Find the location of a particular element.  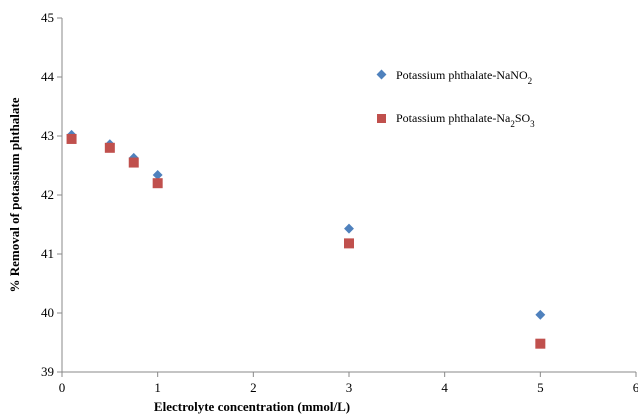

x-tick-label: 5 is located at coordinates (540, 387).